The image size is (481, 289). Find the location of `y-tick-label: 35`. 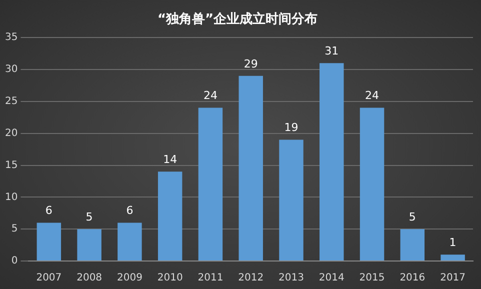

y-tick-label: 35 is located at coordinates (11, 38).